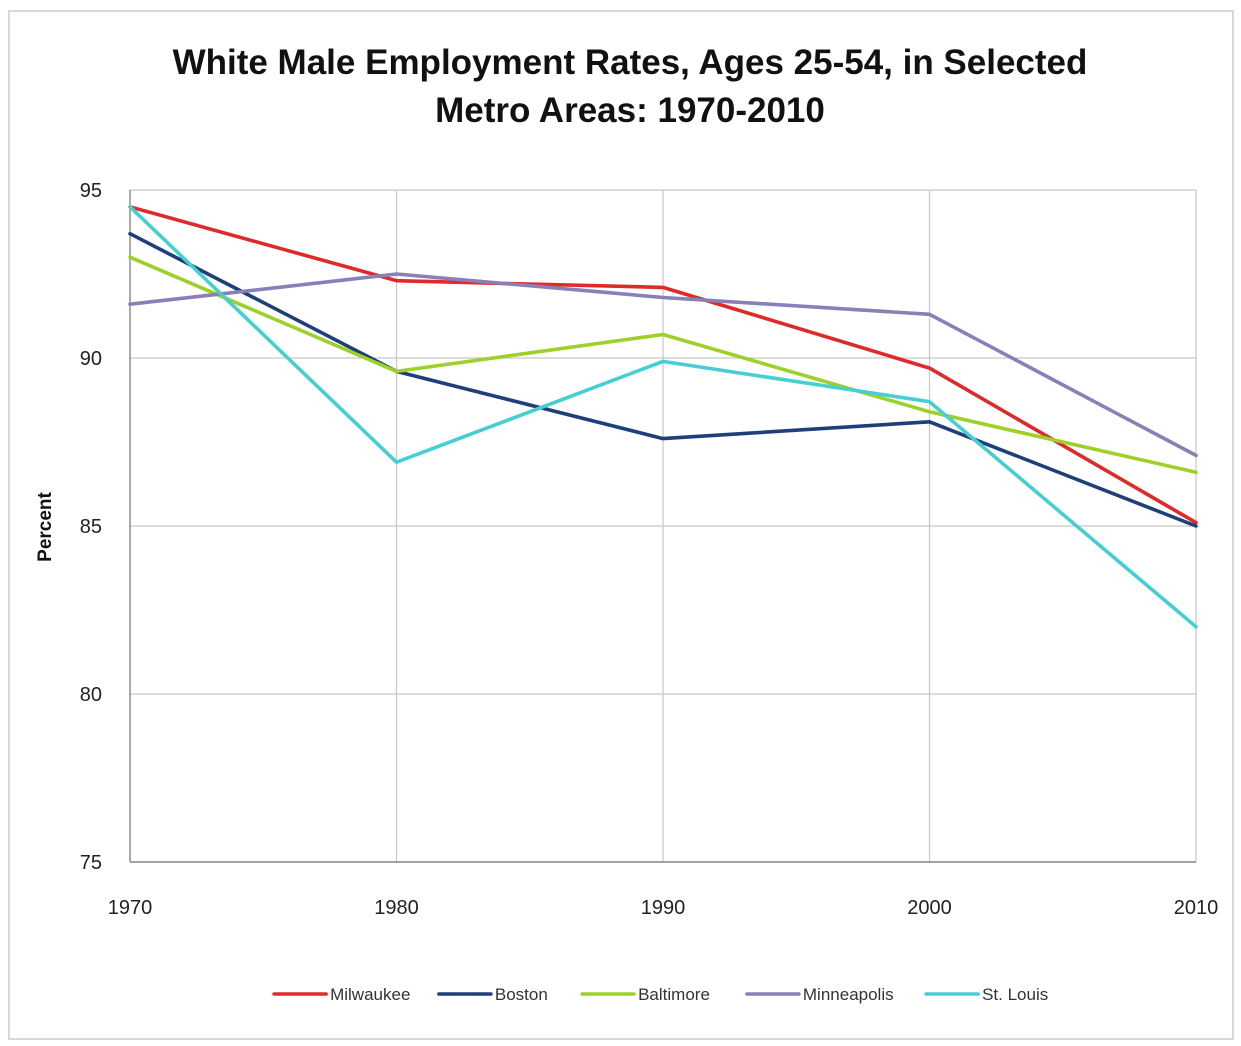 This screenshot has height=1046, width=1241. What do you see at coordinates (674, 994) in the screenshot?
I see `legend-label: Baltimore` at bounding box center [674, 994].